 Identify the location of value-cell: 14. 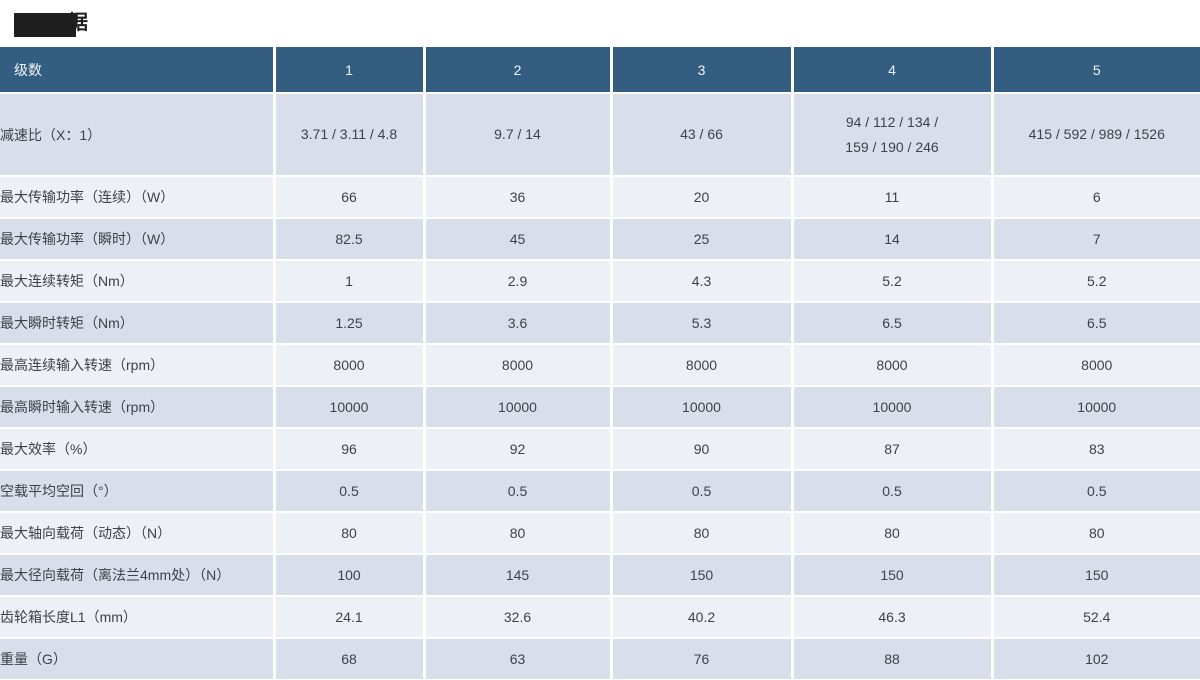
(893, 239).